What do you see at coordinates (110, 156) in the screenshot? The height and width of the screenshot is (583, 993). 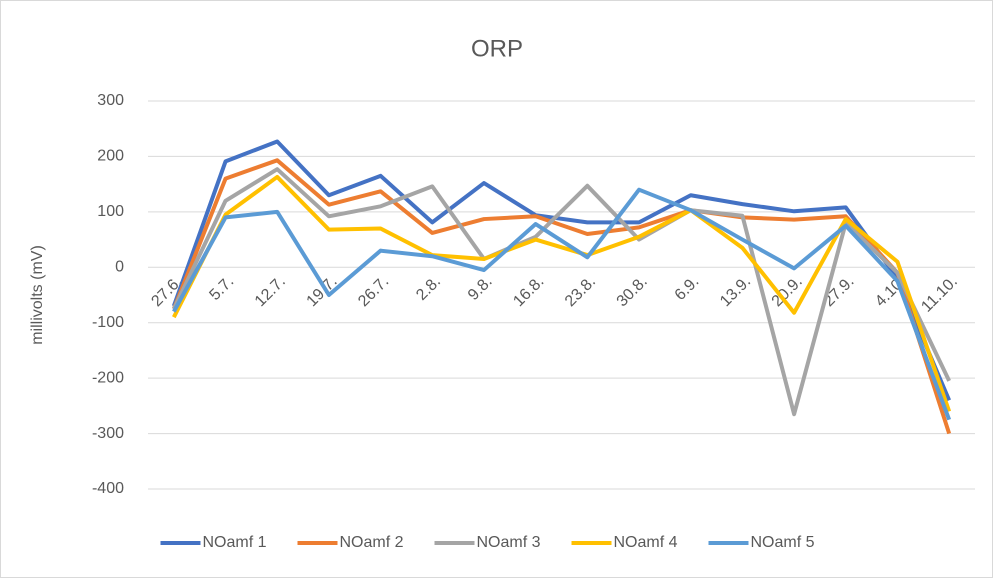 I see `y-tick-label: 200` at bounding box center [110, 156].